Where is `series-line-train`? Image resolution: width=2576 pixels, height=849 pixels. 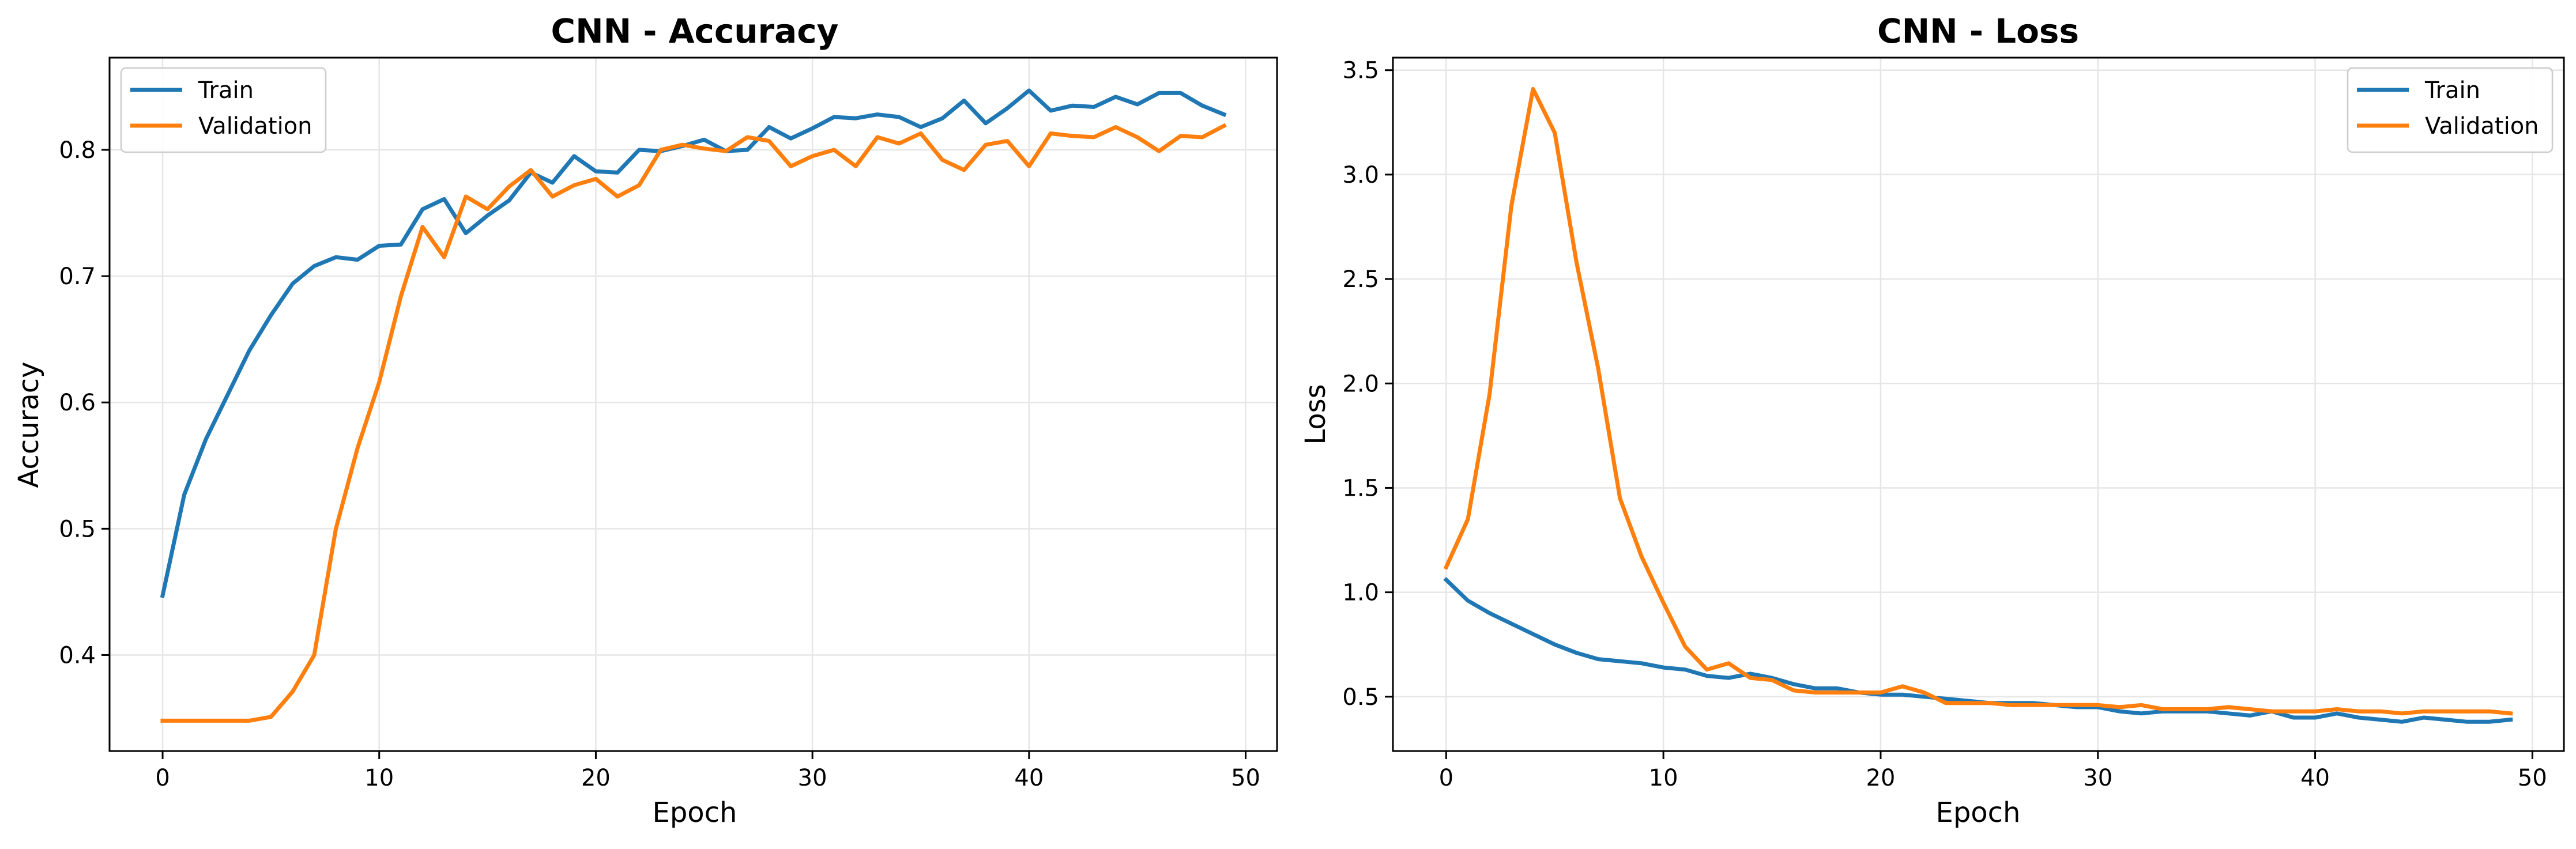
series-line-train is located at coordinates (1978, 650).